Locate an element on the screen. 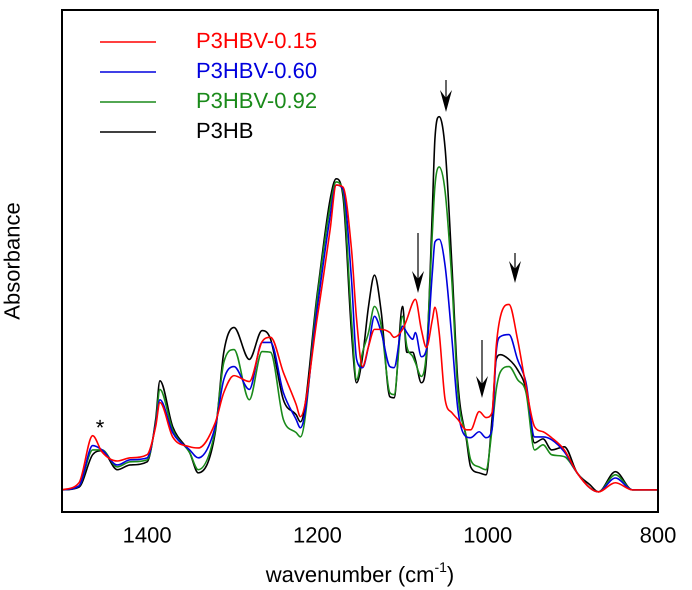  legend-label: P3HBV-0.60 is located at coordinates (257, 71).